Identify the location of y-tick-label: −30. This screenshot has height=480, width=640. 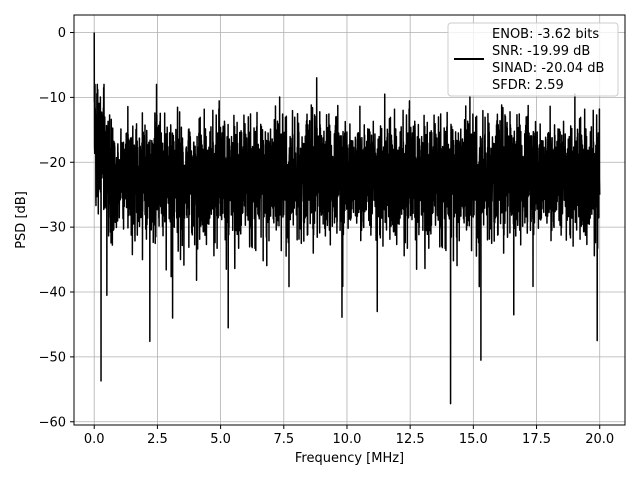
(52, 228).